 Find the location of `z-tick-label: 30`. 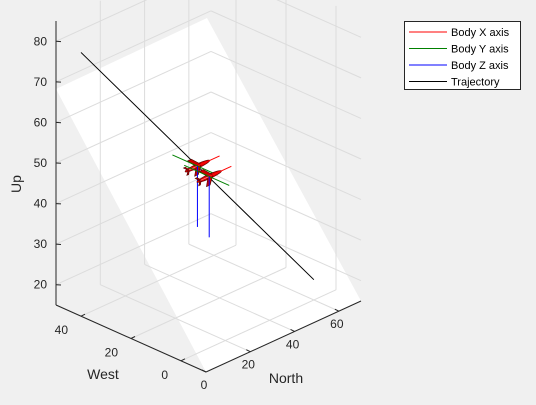

z-tick-label: 30 is located at coordinates (41, 244).